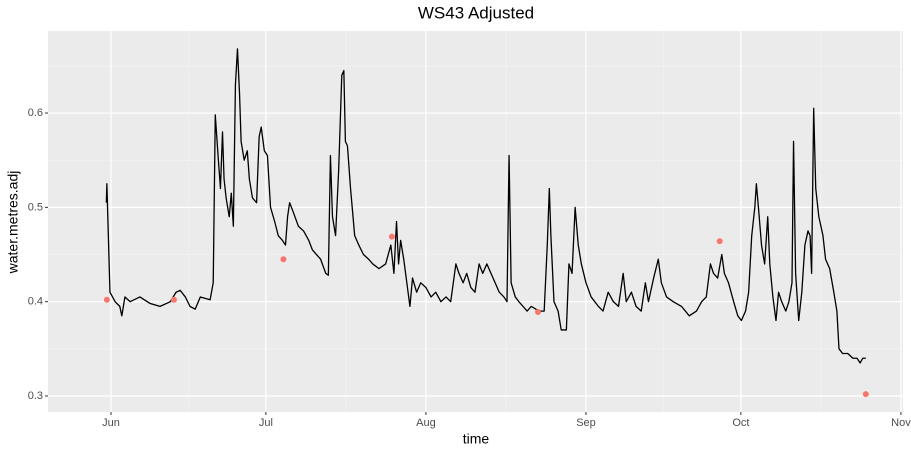 The image size is (911, 455). I want to click on x-tick-label: Aug, so click(426, 423).